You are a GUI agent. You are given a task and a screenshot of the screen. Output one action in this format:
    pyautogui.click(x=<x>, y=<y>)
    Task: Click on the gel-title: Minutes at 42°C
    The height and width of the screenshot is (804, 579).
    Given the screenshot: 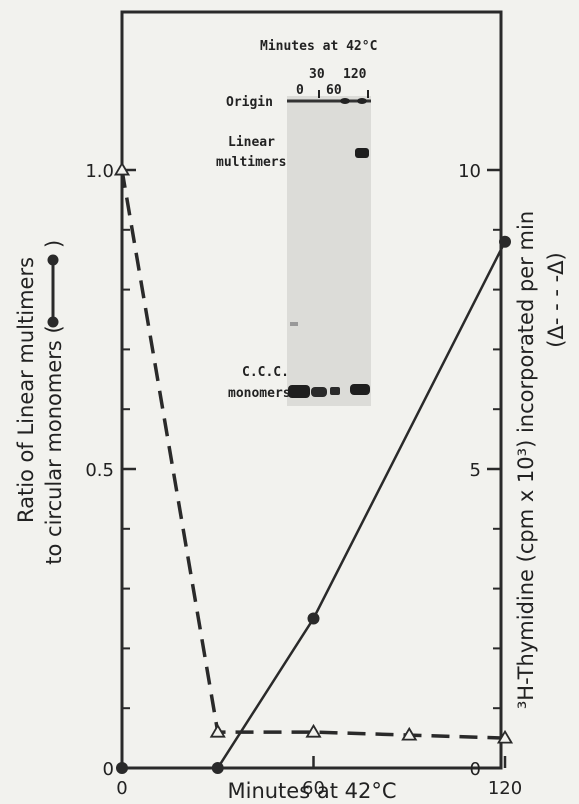 What is the action you would take?
    pyautogui.click(x=318, y=46)
    